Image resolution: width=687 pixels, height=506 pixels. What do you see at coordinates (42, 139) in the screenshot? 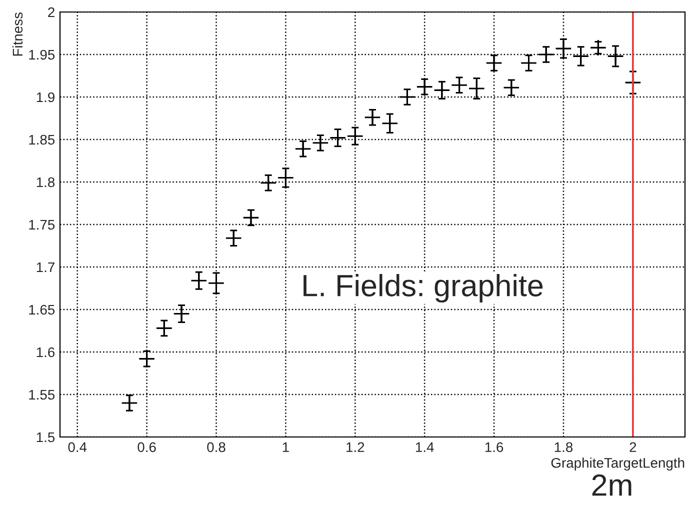
I see `y-tick-label: 1.85` at bounding box center [42, 139].